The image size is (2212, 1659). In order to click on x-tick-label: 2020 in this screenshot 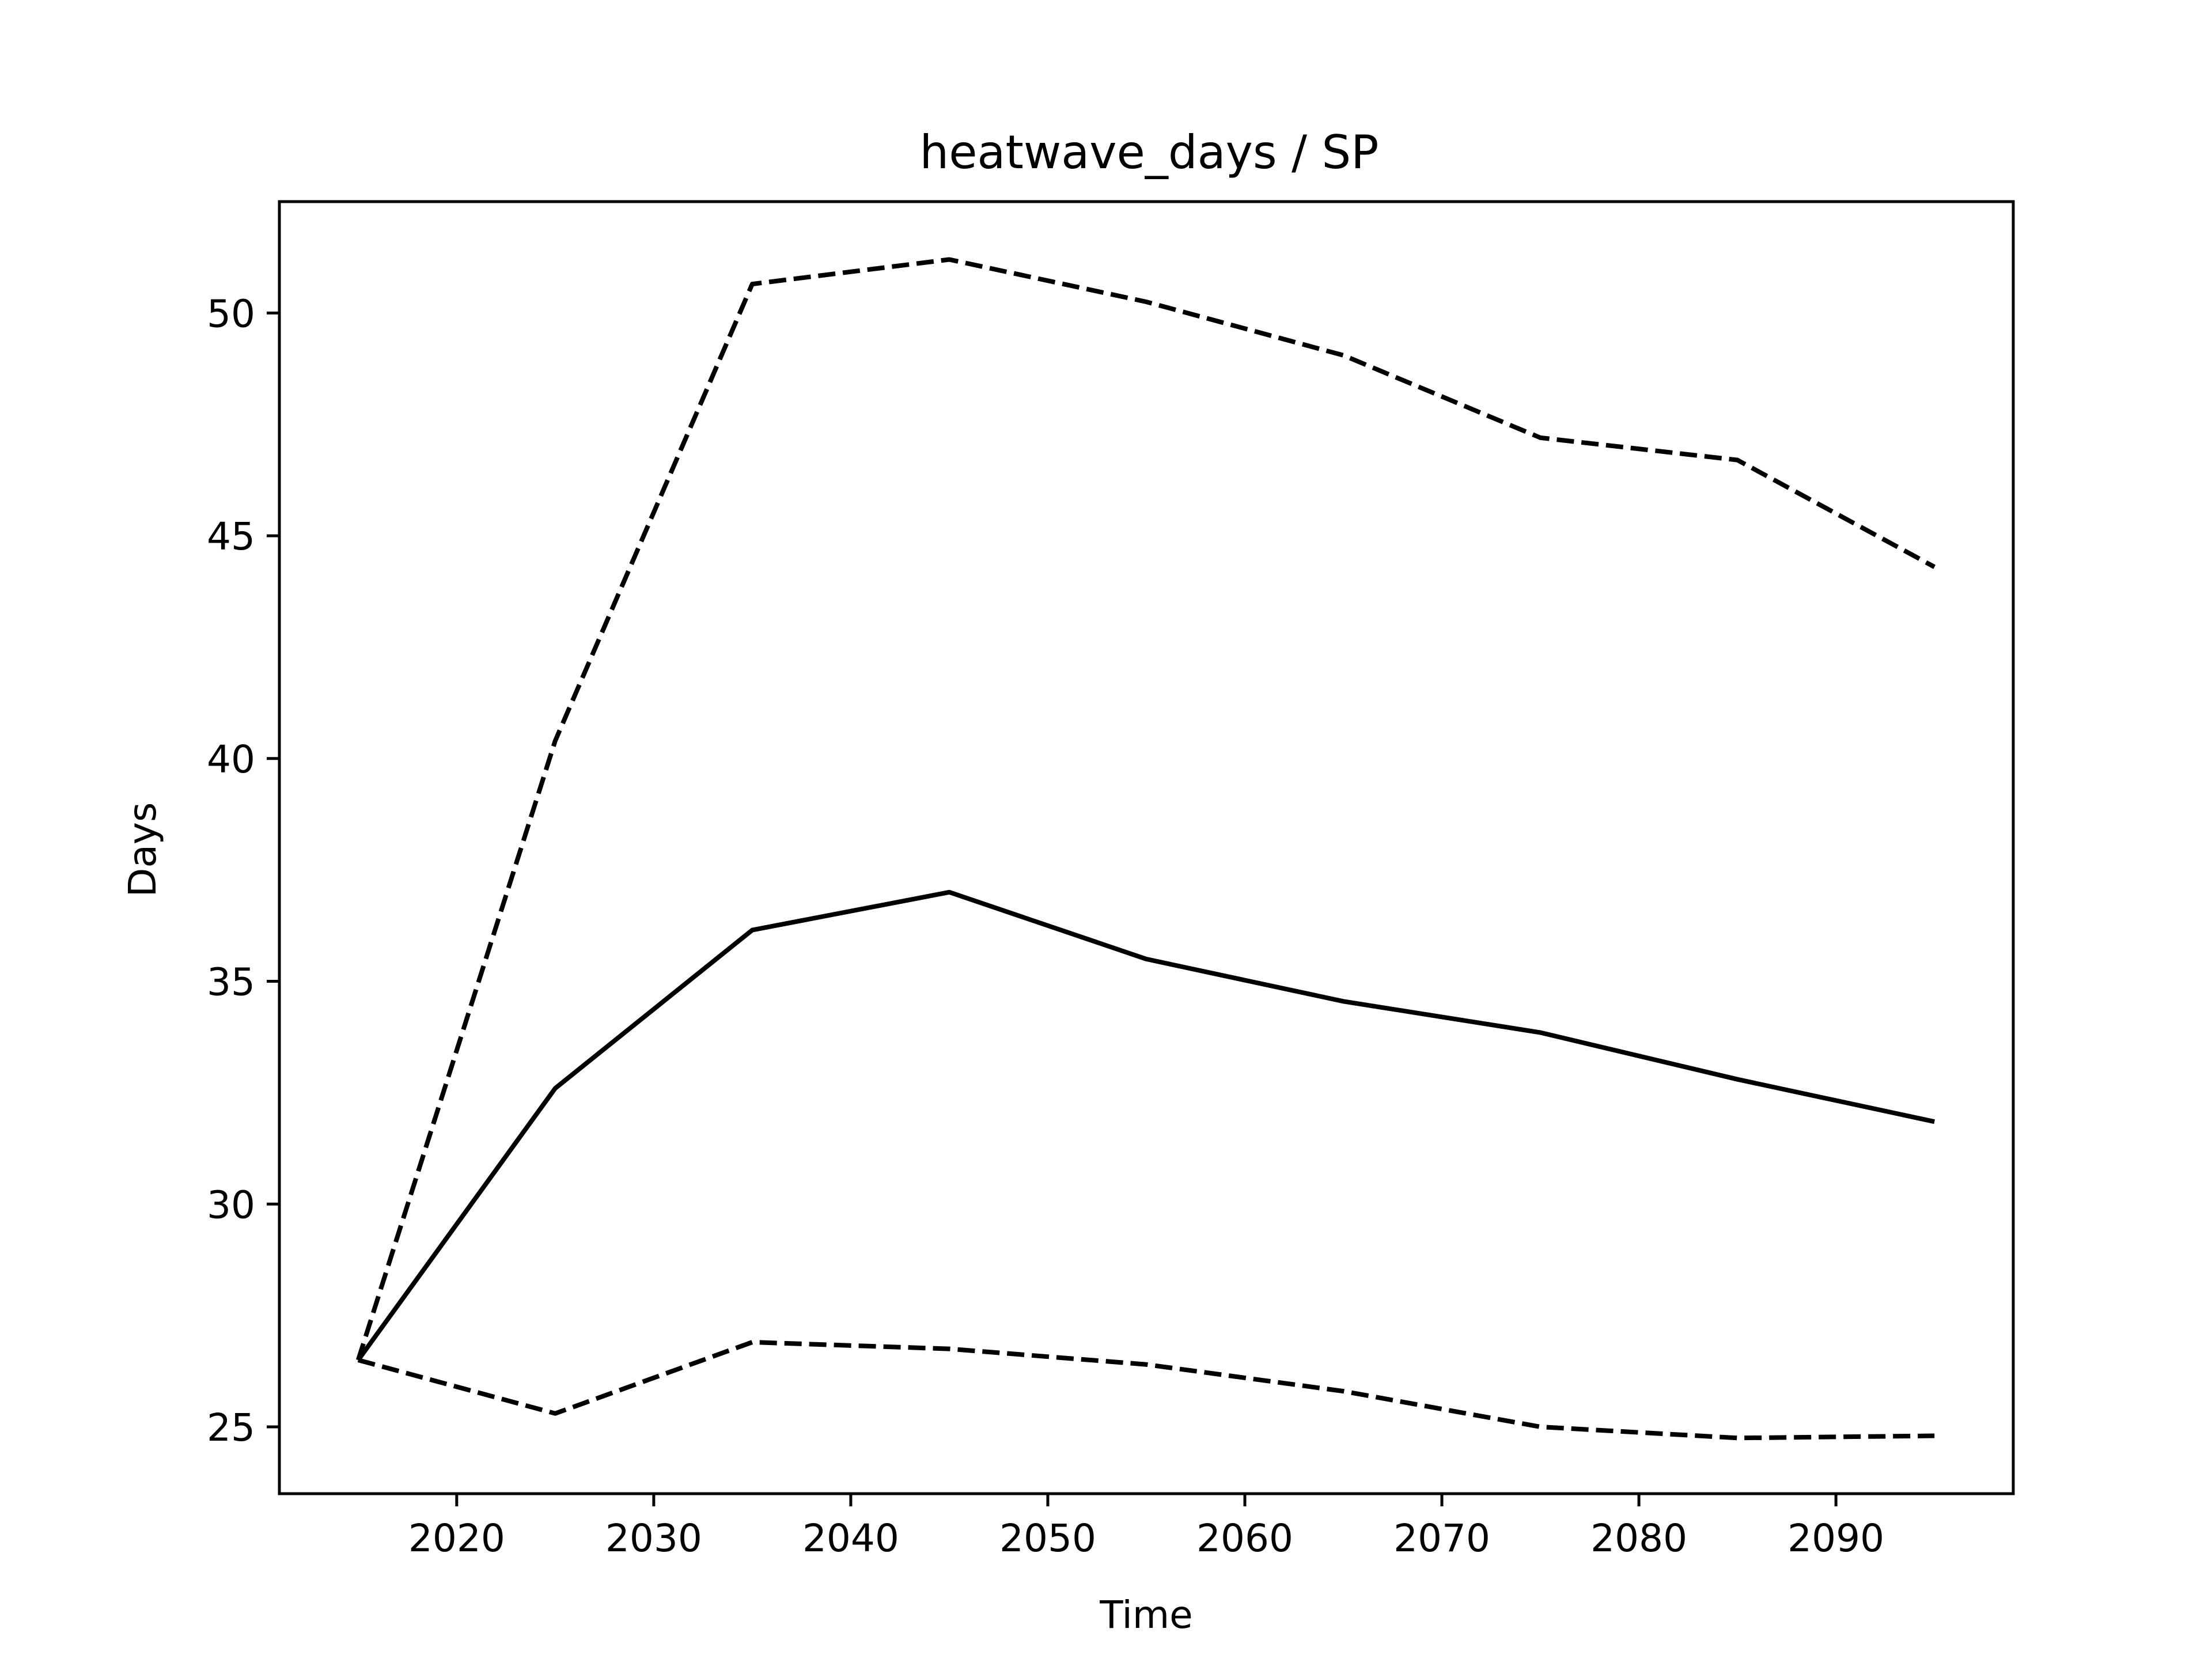, I will do `click(456, 1538)`.